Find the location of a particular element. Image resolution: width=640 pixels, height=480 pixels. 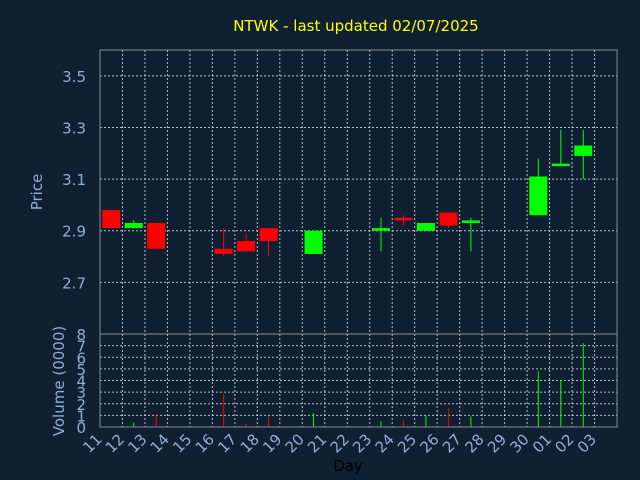

volume-tick-label: 1 is located at coordinates (81, 416).